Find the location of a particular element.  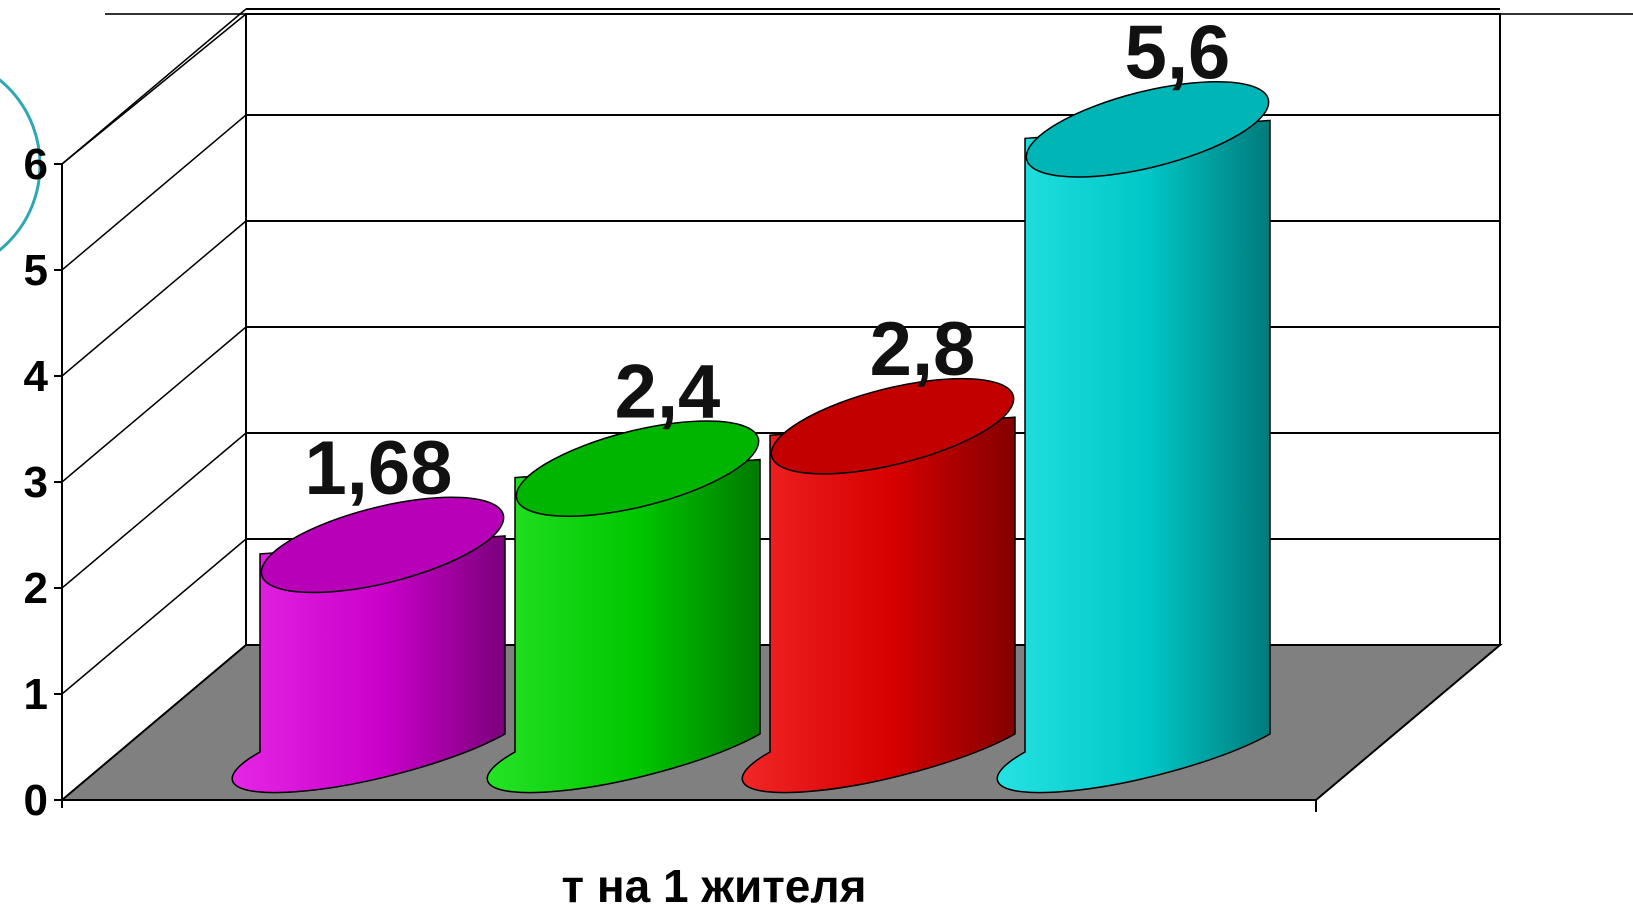

gridline-side-top is located at coordinates (154, 89).